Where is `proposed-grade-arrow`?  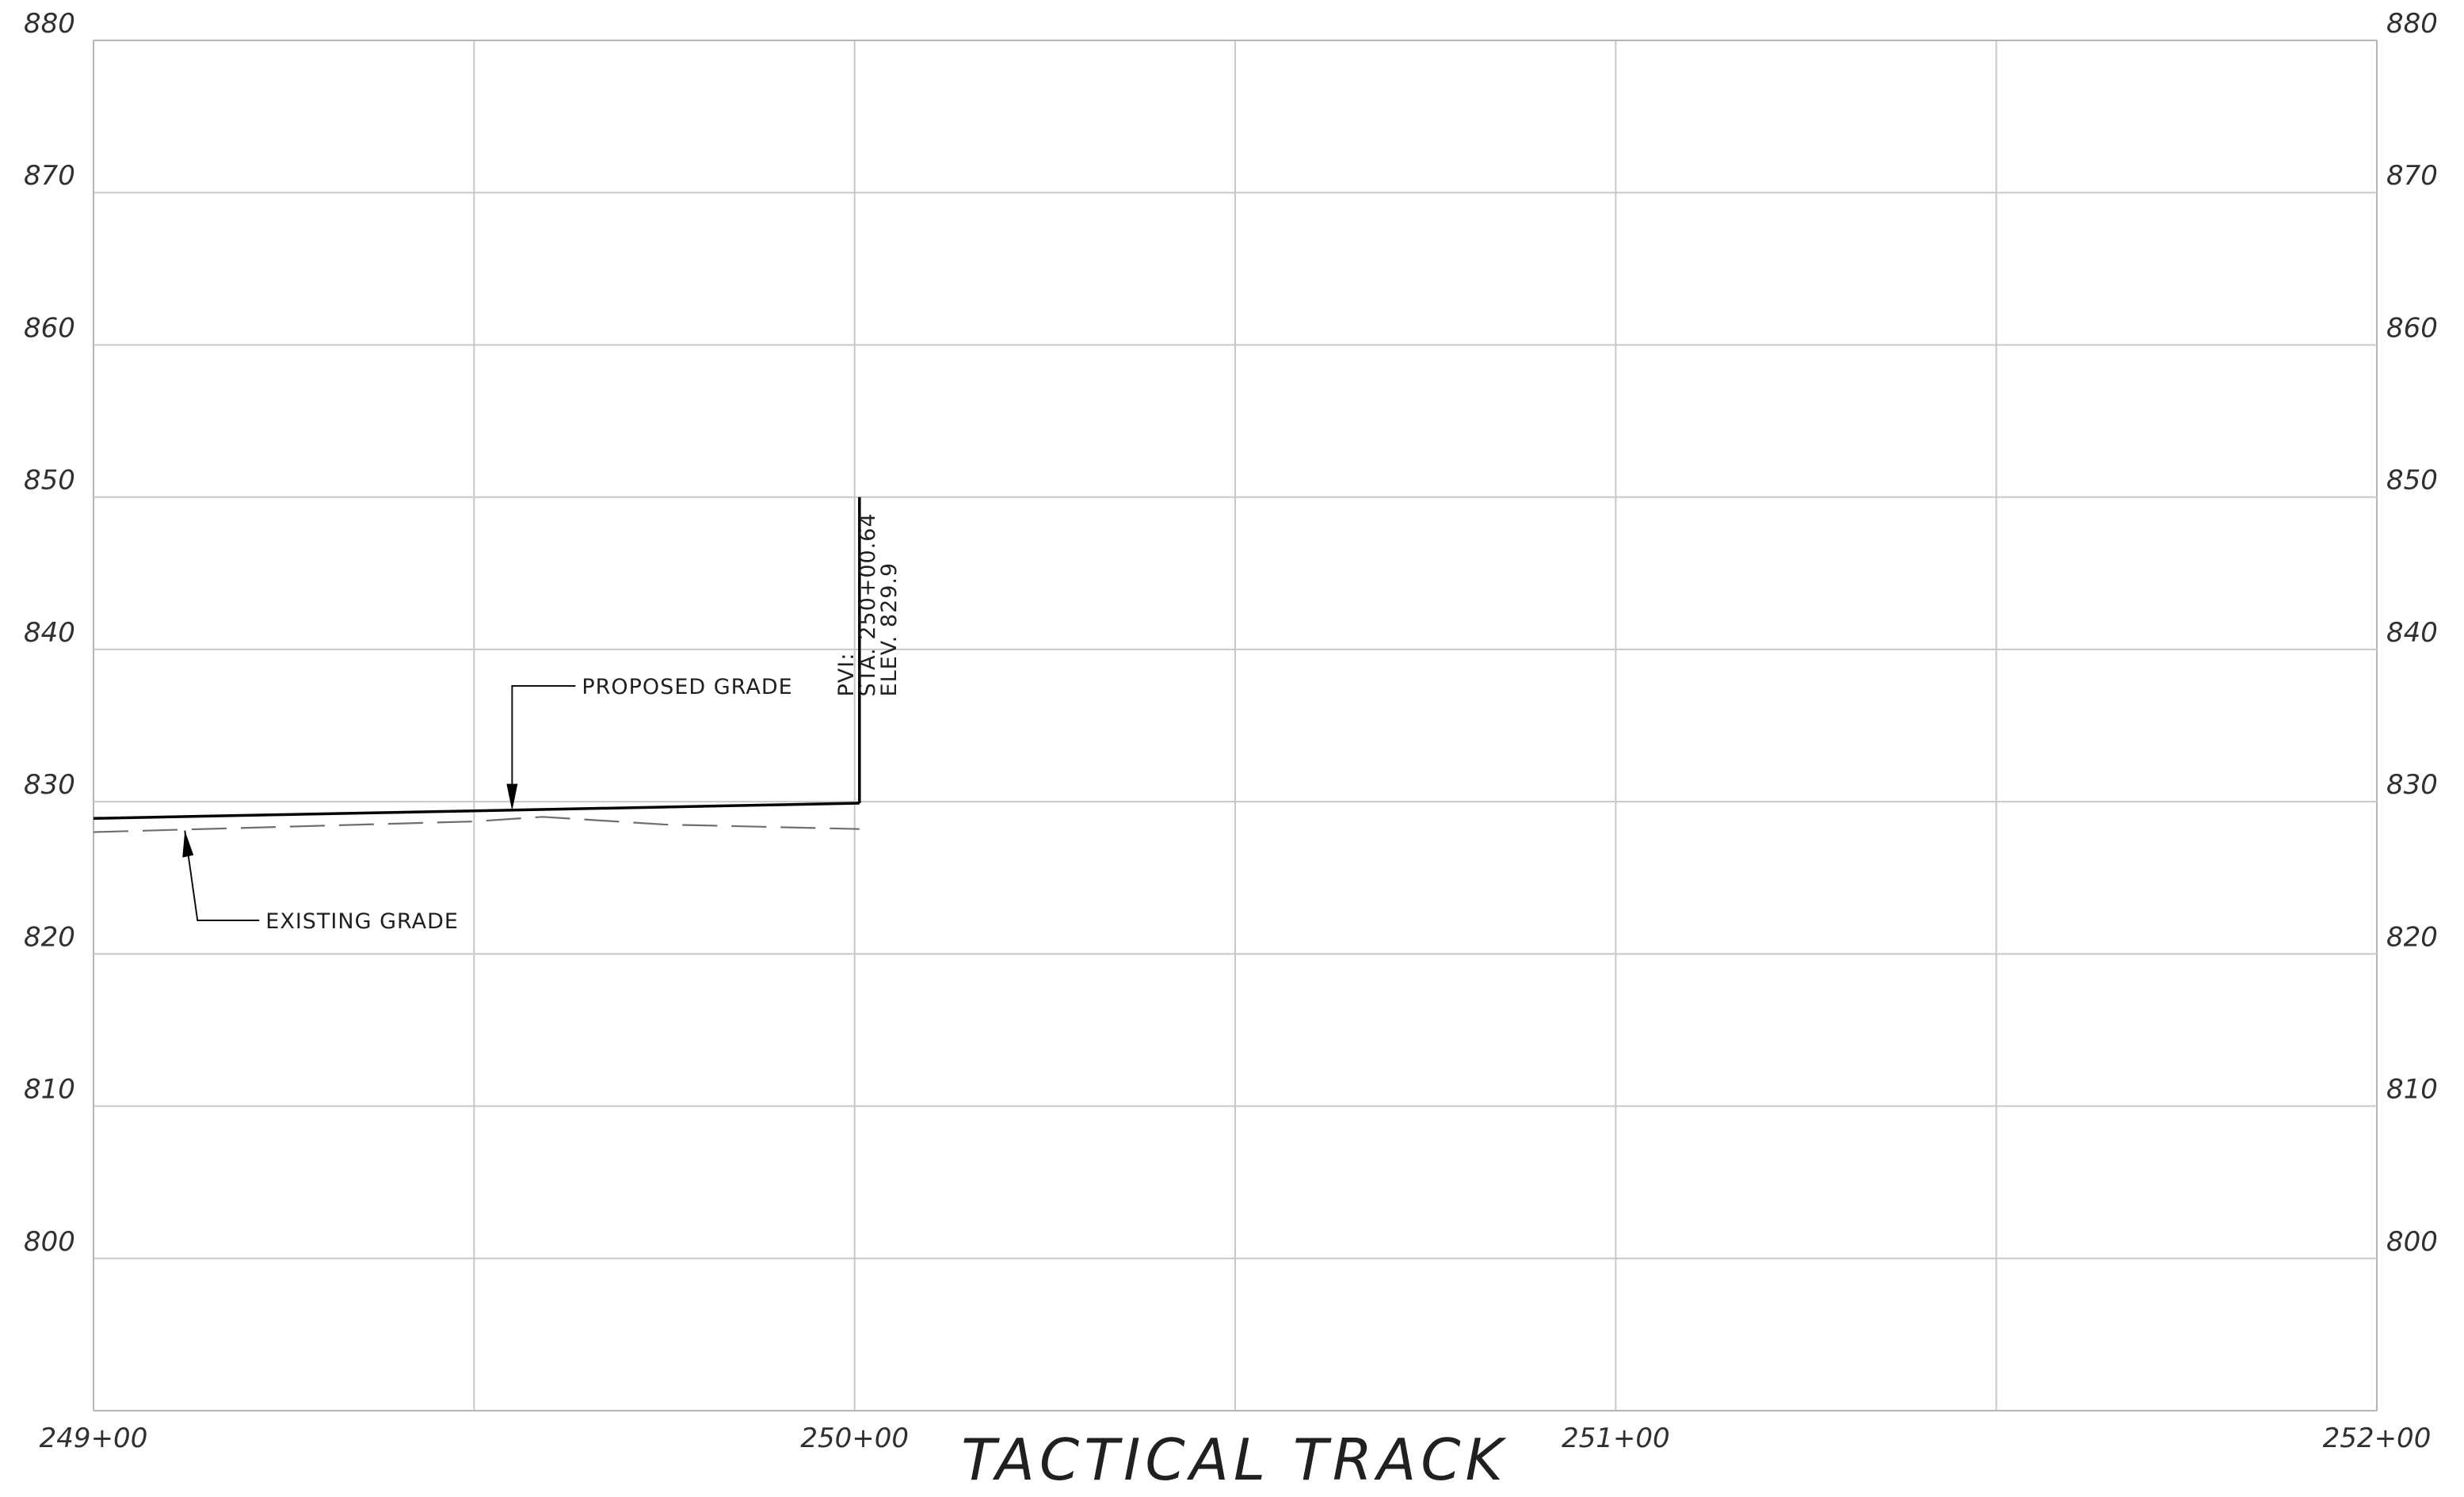 proposed-grade-arrow is located at coordinates (512, 797).